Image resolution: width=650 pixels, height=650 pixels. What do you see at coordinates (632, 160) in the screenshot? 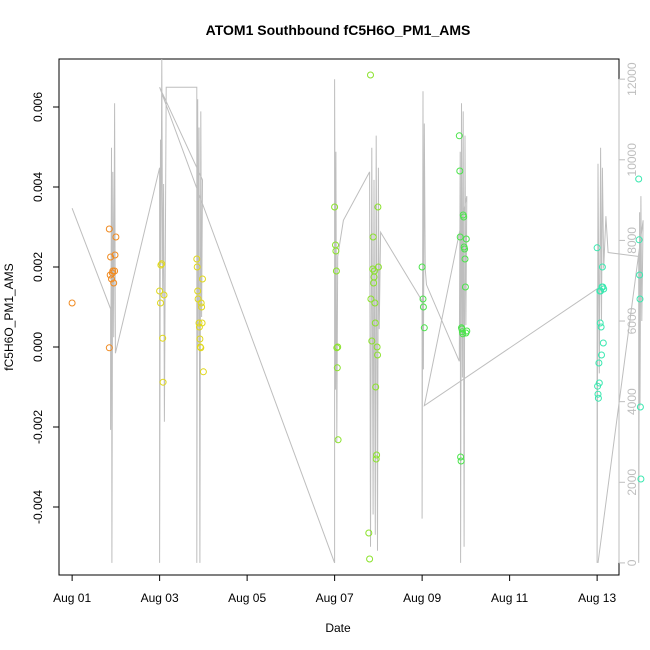
I see `y2-tick-label: 10000` at bounding box center [632, 160].